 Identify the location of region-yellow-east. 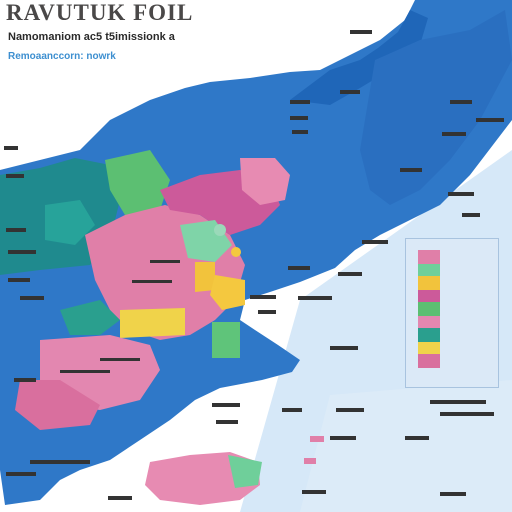
(227, 292).